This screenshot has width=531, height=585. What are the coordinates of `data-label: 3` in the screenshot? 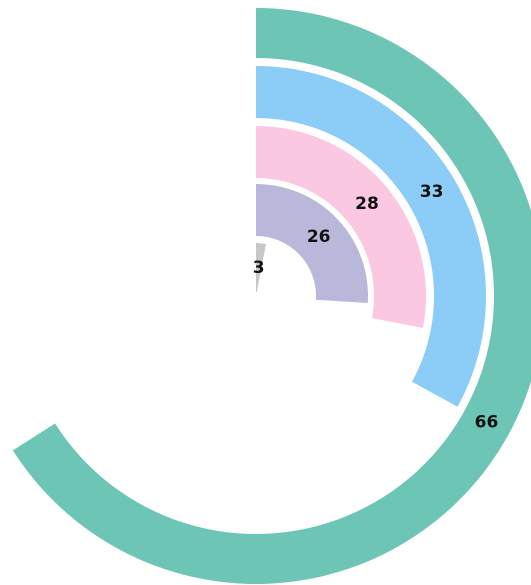 It's located at (259, 268).